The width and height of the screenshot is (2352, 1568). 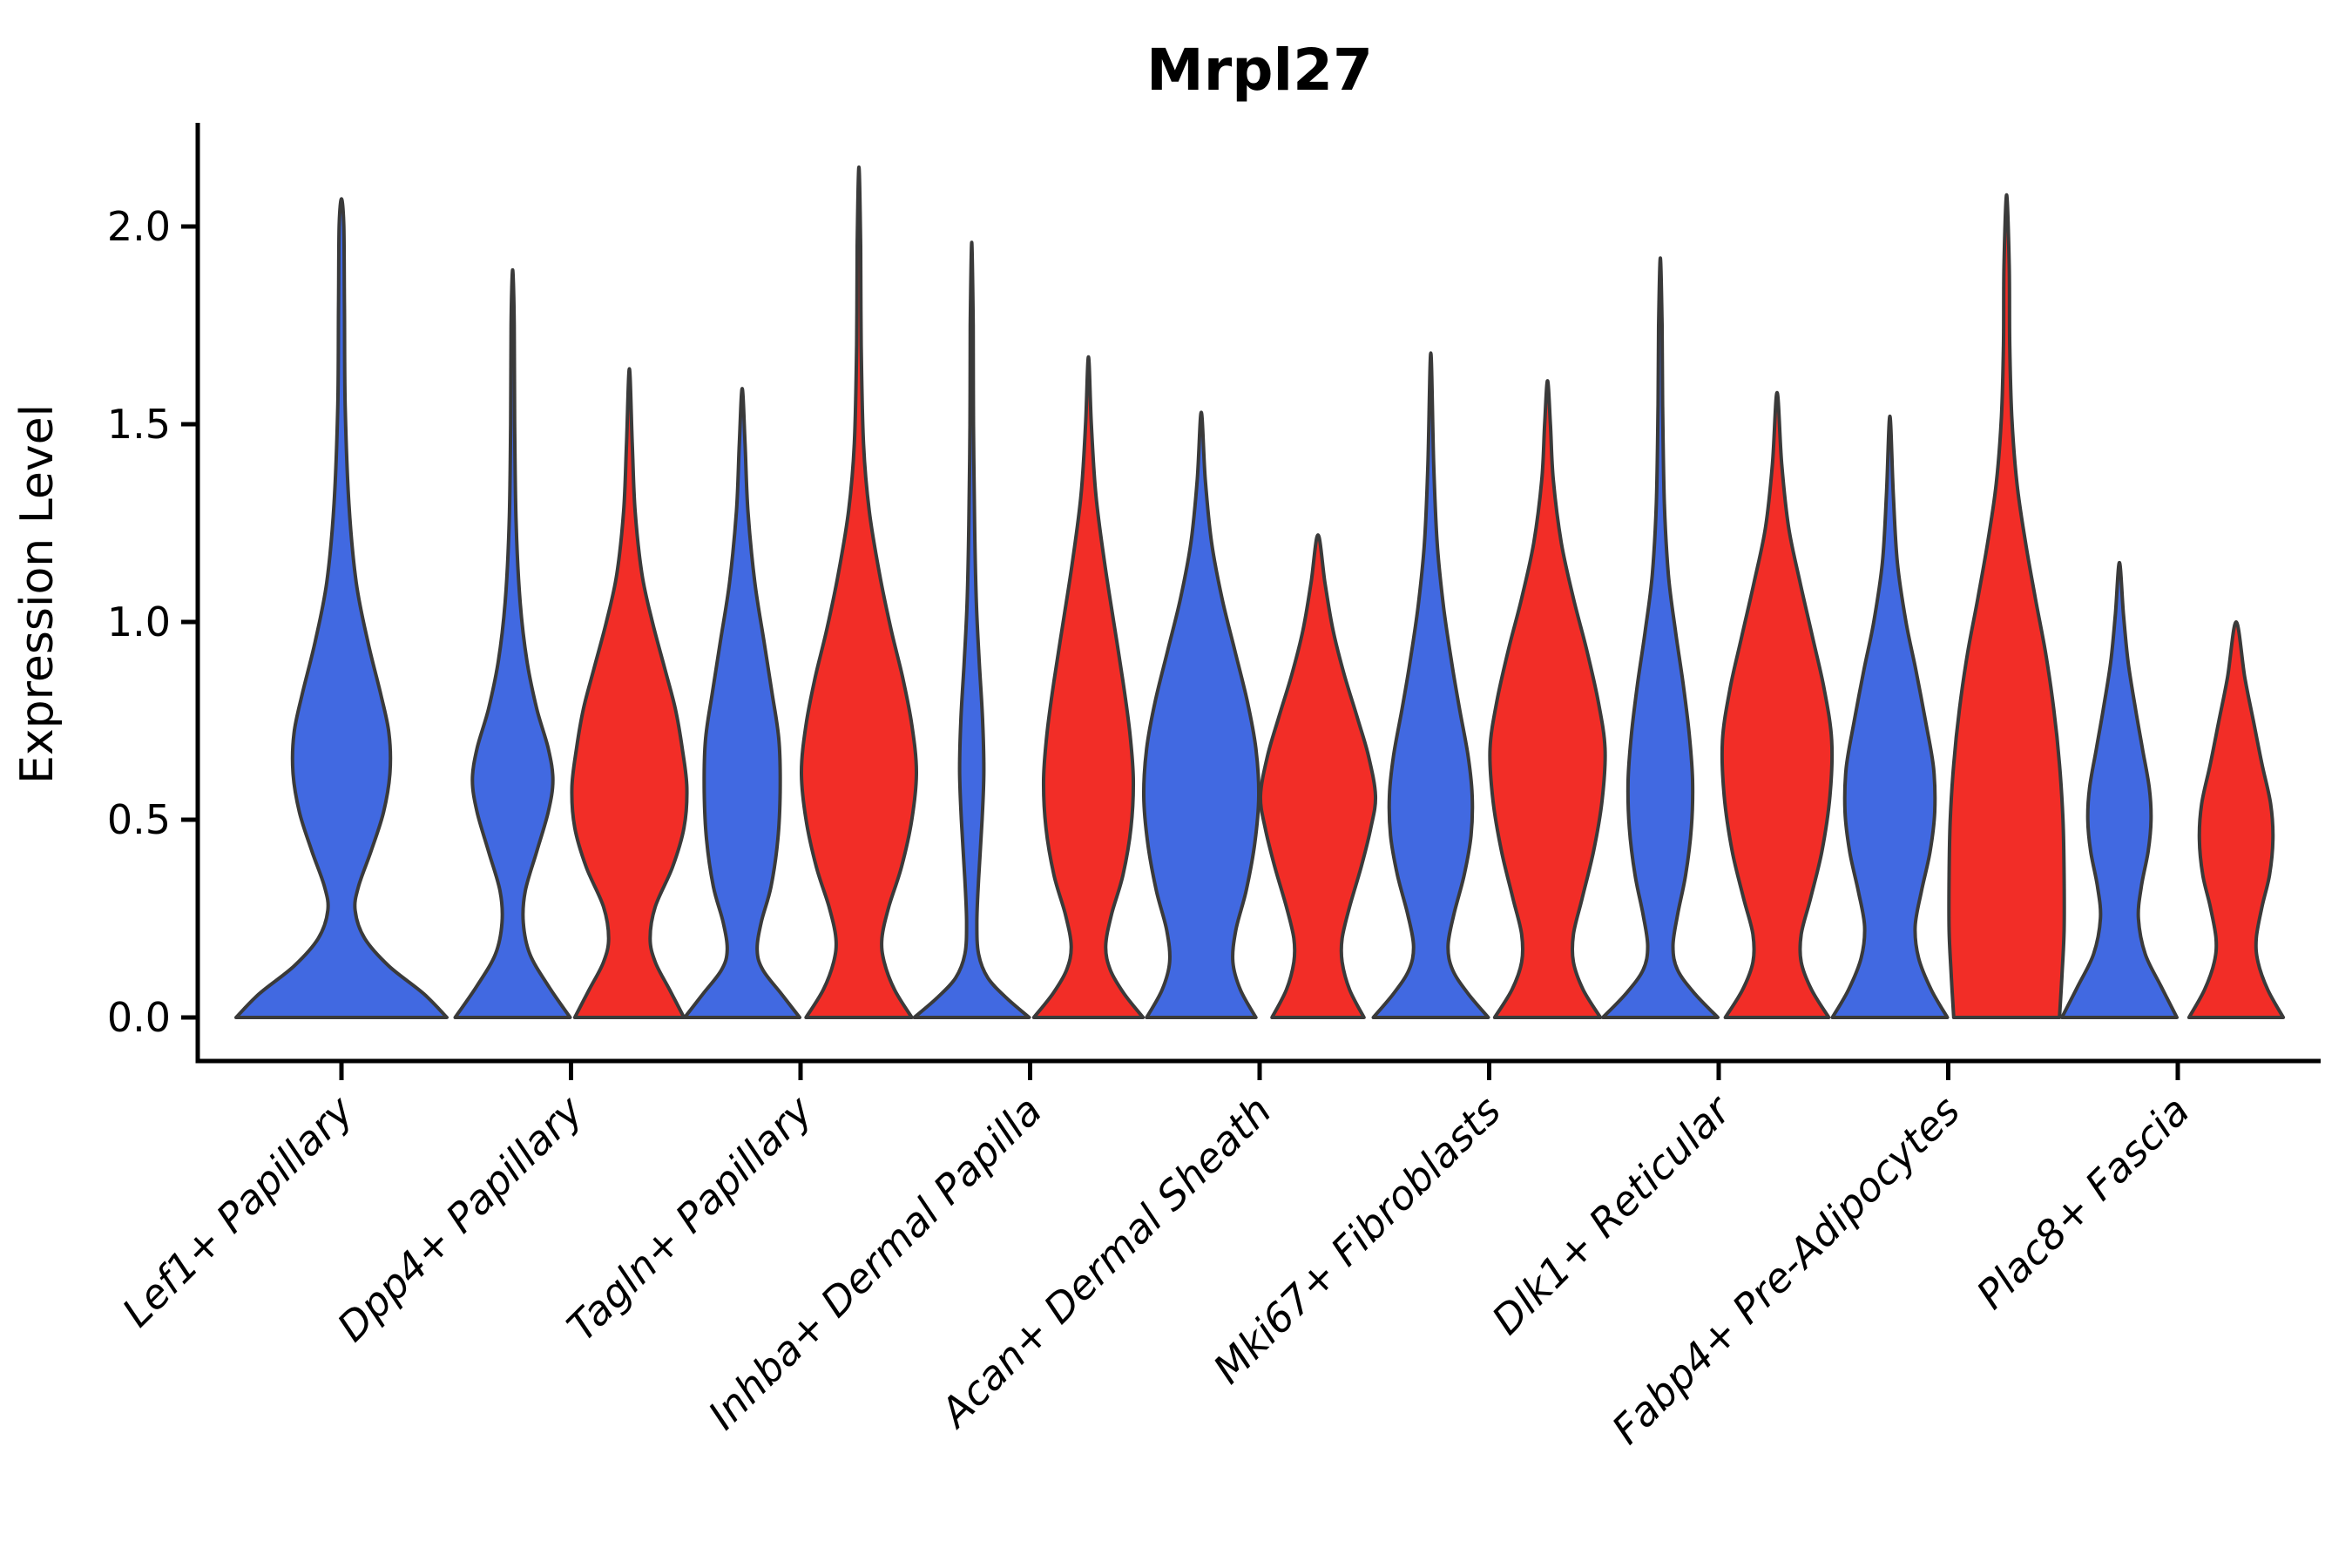 What do you see at coordinates (139, 1017) in the screenshot?
I see `y-tick-label: 0.0` at bounding box center [139, 1017].